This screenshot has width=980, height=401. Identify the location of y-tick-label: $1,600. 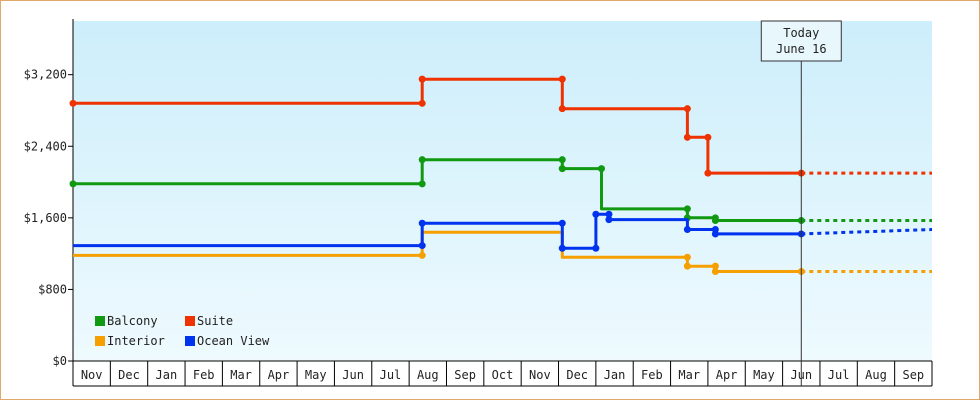
(45, 218).